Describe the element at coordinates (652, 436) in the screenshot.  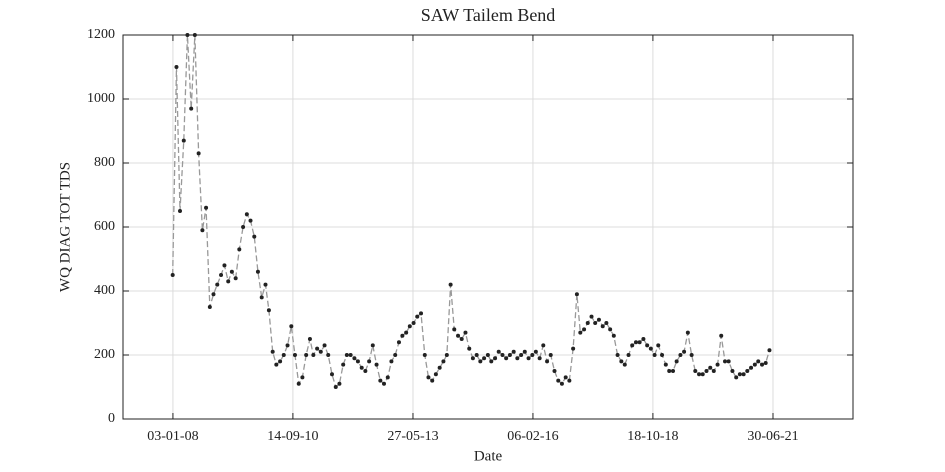
I see `x-tick-label: 18-10-18` at that location.